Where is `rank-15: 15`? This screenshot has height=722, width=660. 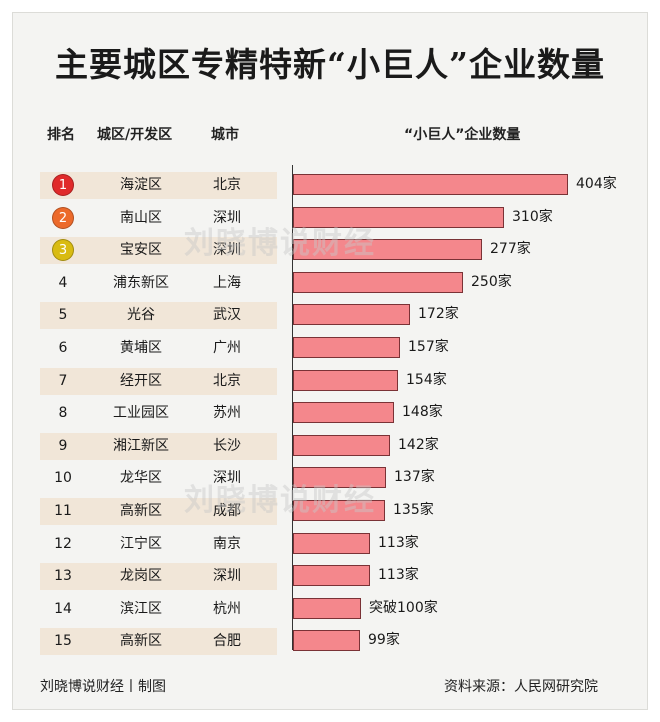
rank-15: 15 is located at coordinates (63, 641).